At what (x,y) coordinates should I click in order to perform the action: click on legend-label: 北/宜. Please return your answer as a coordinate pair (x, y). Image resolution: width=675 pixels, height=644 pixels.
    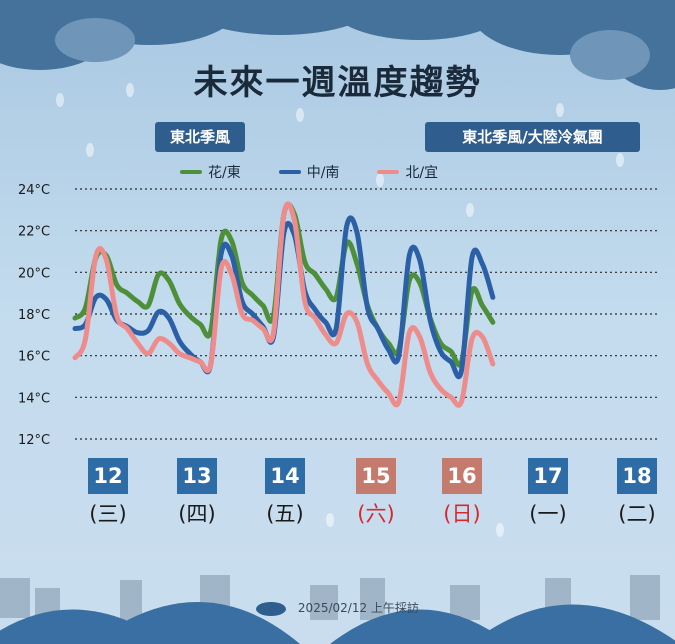
    Looking at the image, I should click on (422, 173).